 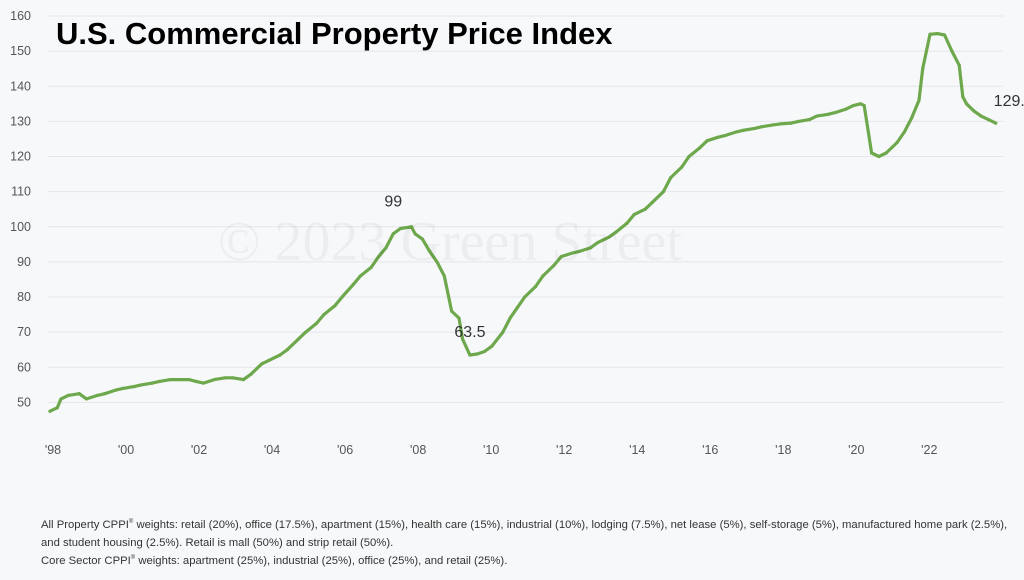 What do you see at coordinates (20, 227) in the screenshot?
I see `y-tick-label: 100` at bounding box center [20, 227].